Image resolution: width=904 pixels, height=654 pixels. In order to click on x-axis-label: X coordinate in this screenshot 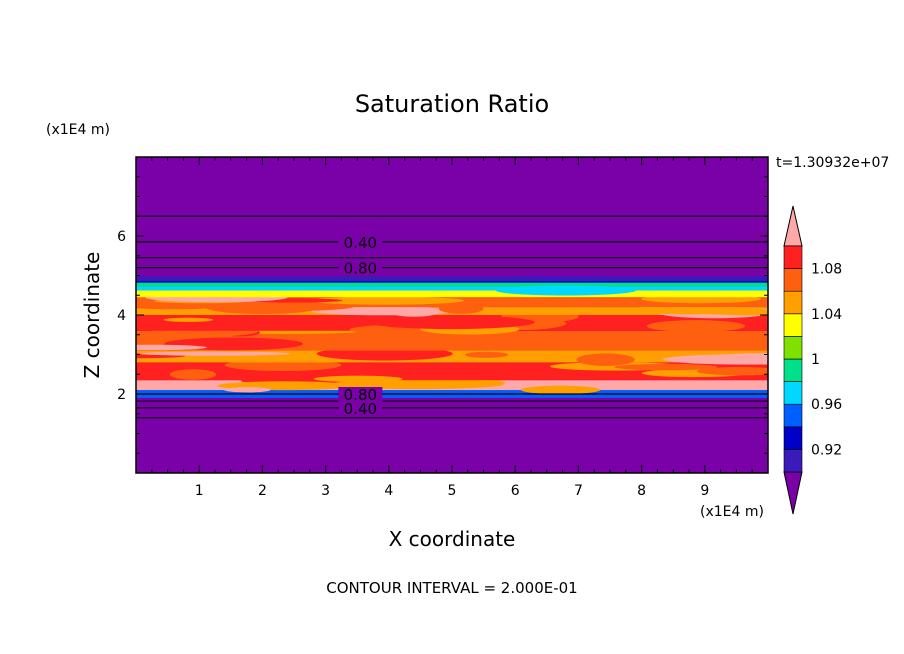, I will do `click(452, 539)`.